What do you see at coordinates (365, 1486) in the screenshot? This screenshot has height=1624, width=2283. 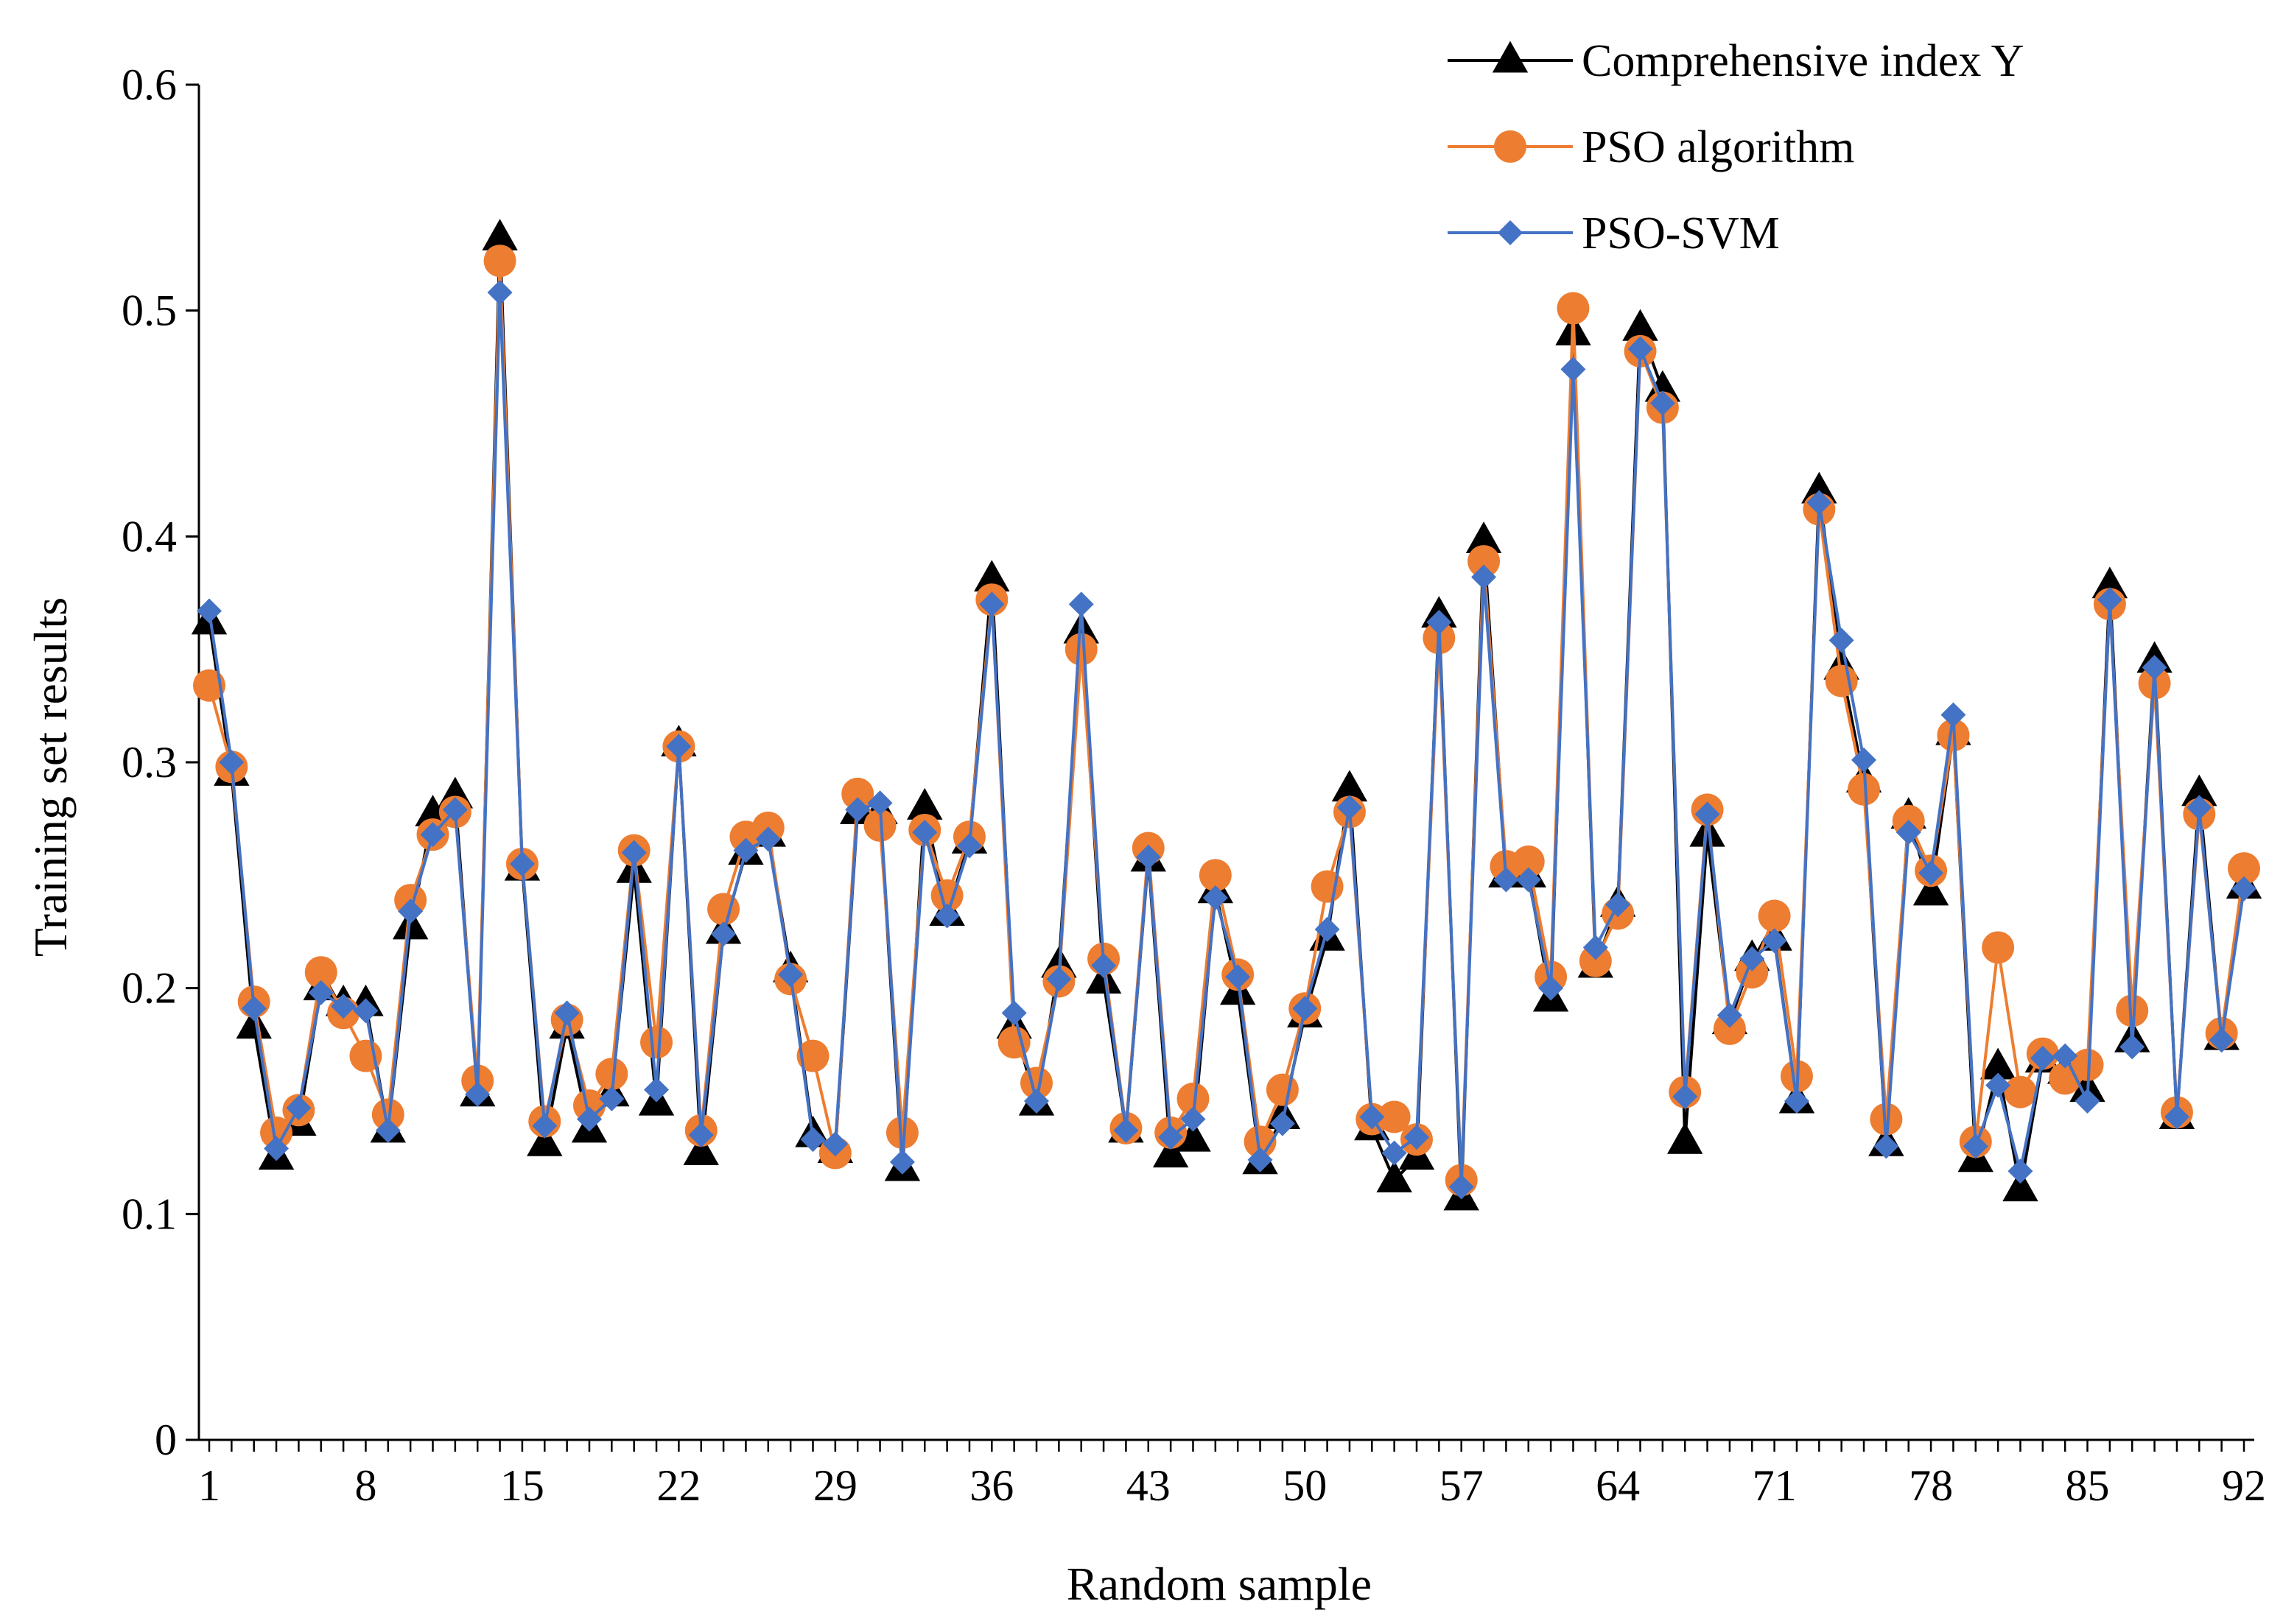 I see `x-tick-label: 8` at bounding box center [365, 1486].